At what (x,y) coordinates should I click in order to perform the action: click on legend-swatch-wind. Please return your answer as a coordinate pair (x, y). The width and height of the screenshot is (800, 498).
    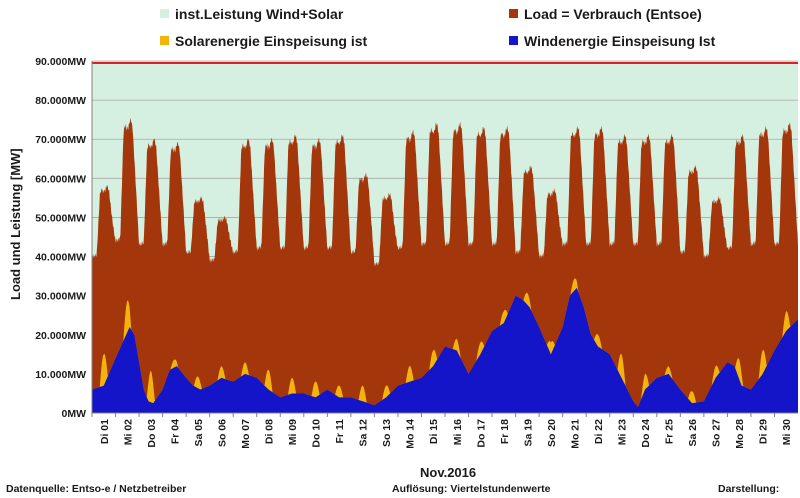
    Looking at the image, I should click on (513, 40).